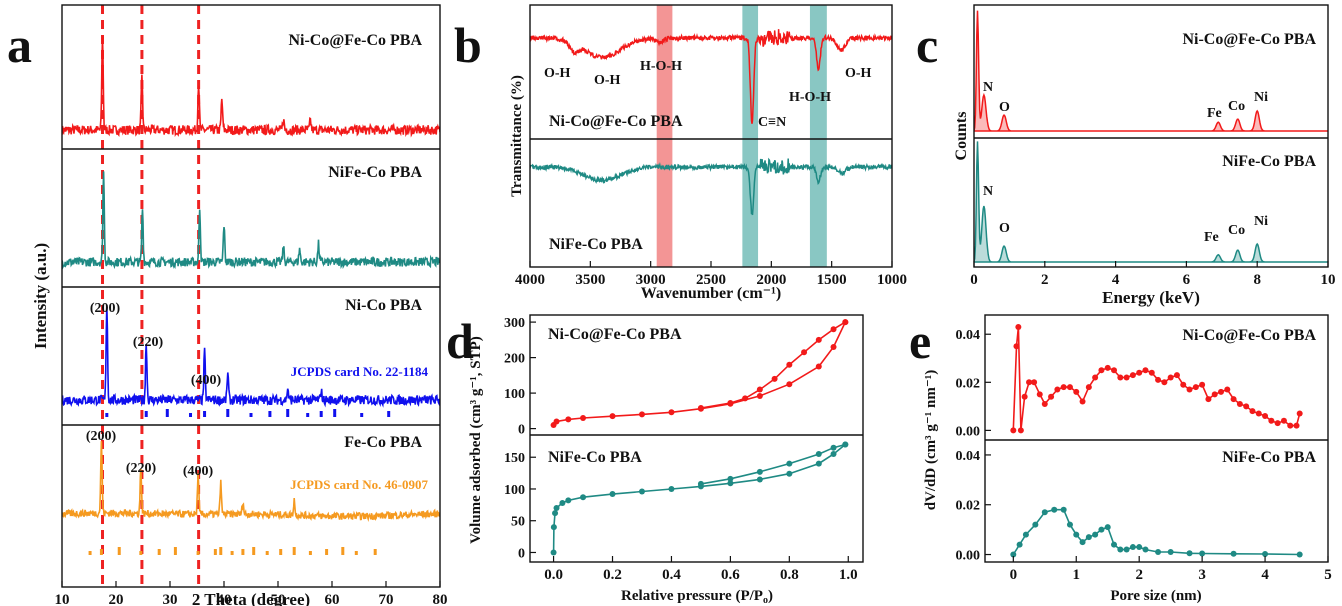  I want to click on panel-c-xtick-label: 4, so click(1116, 280).